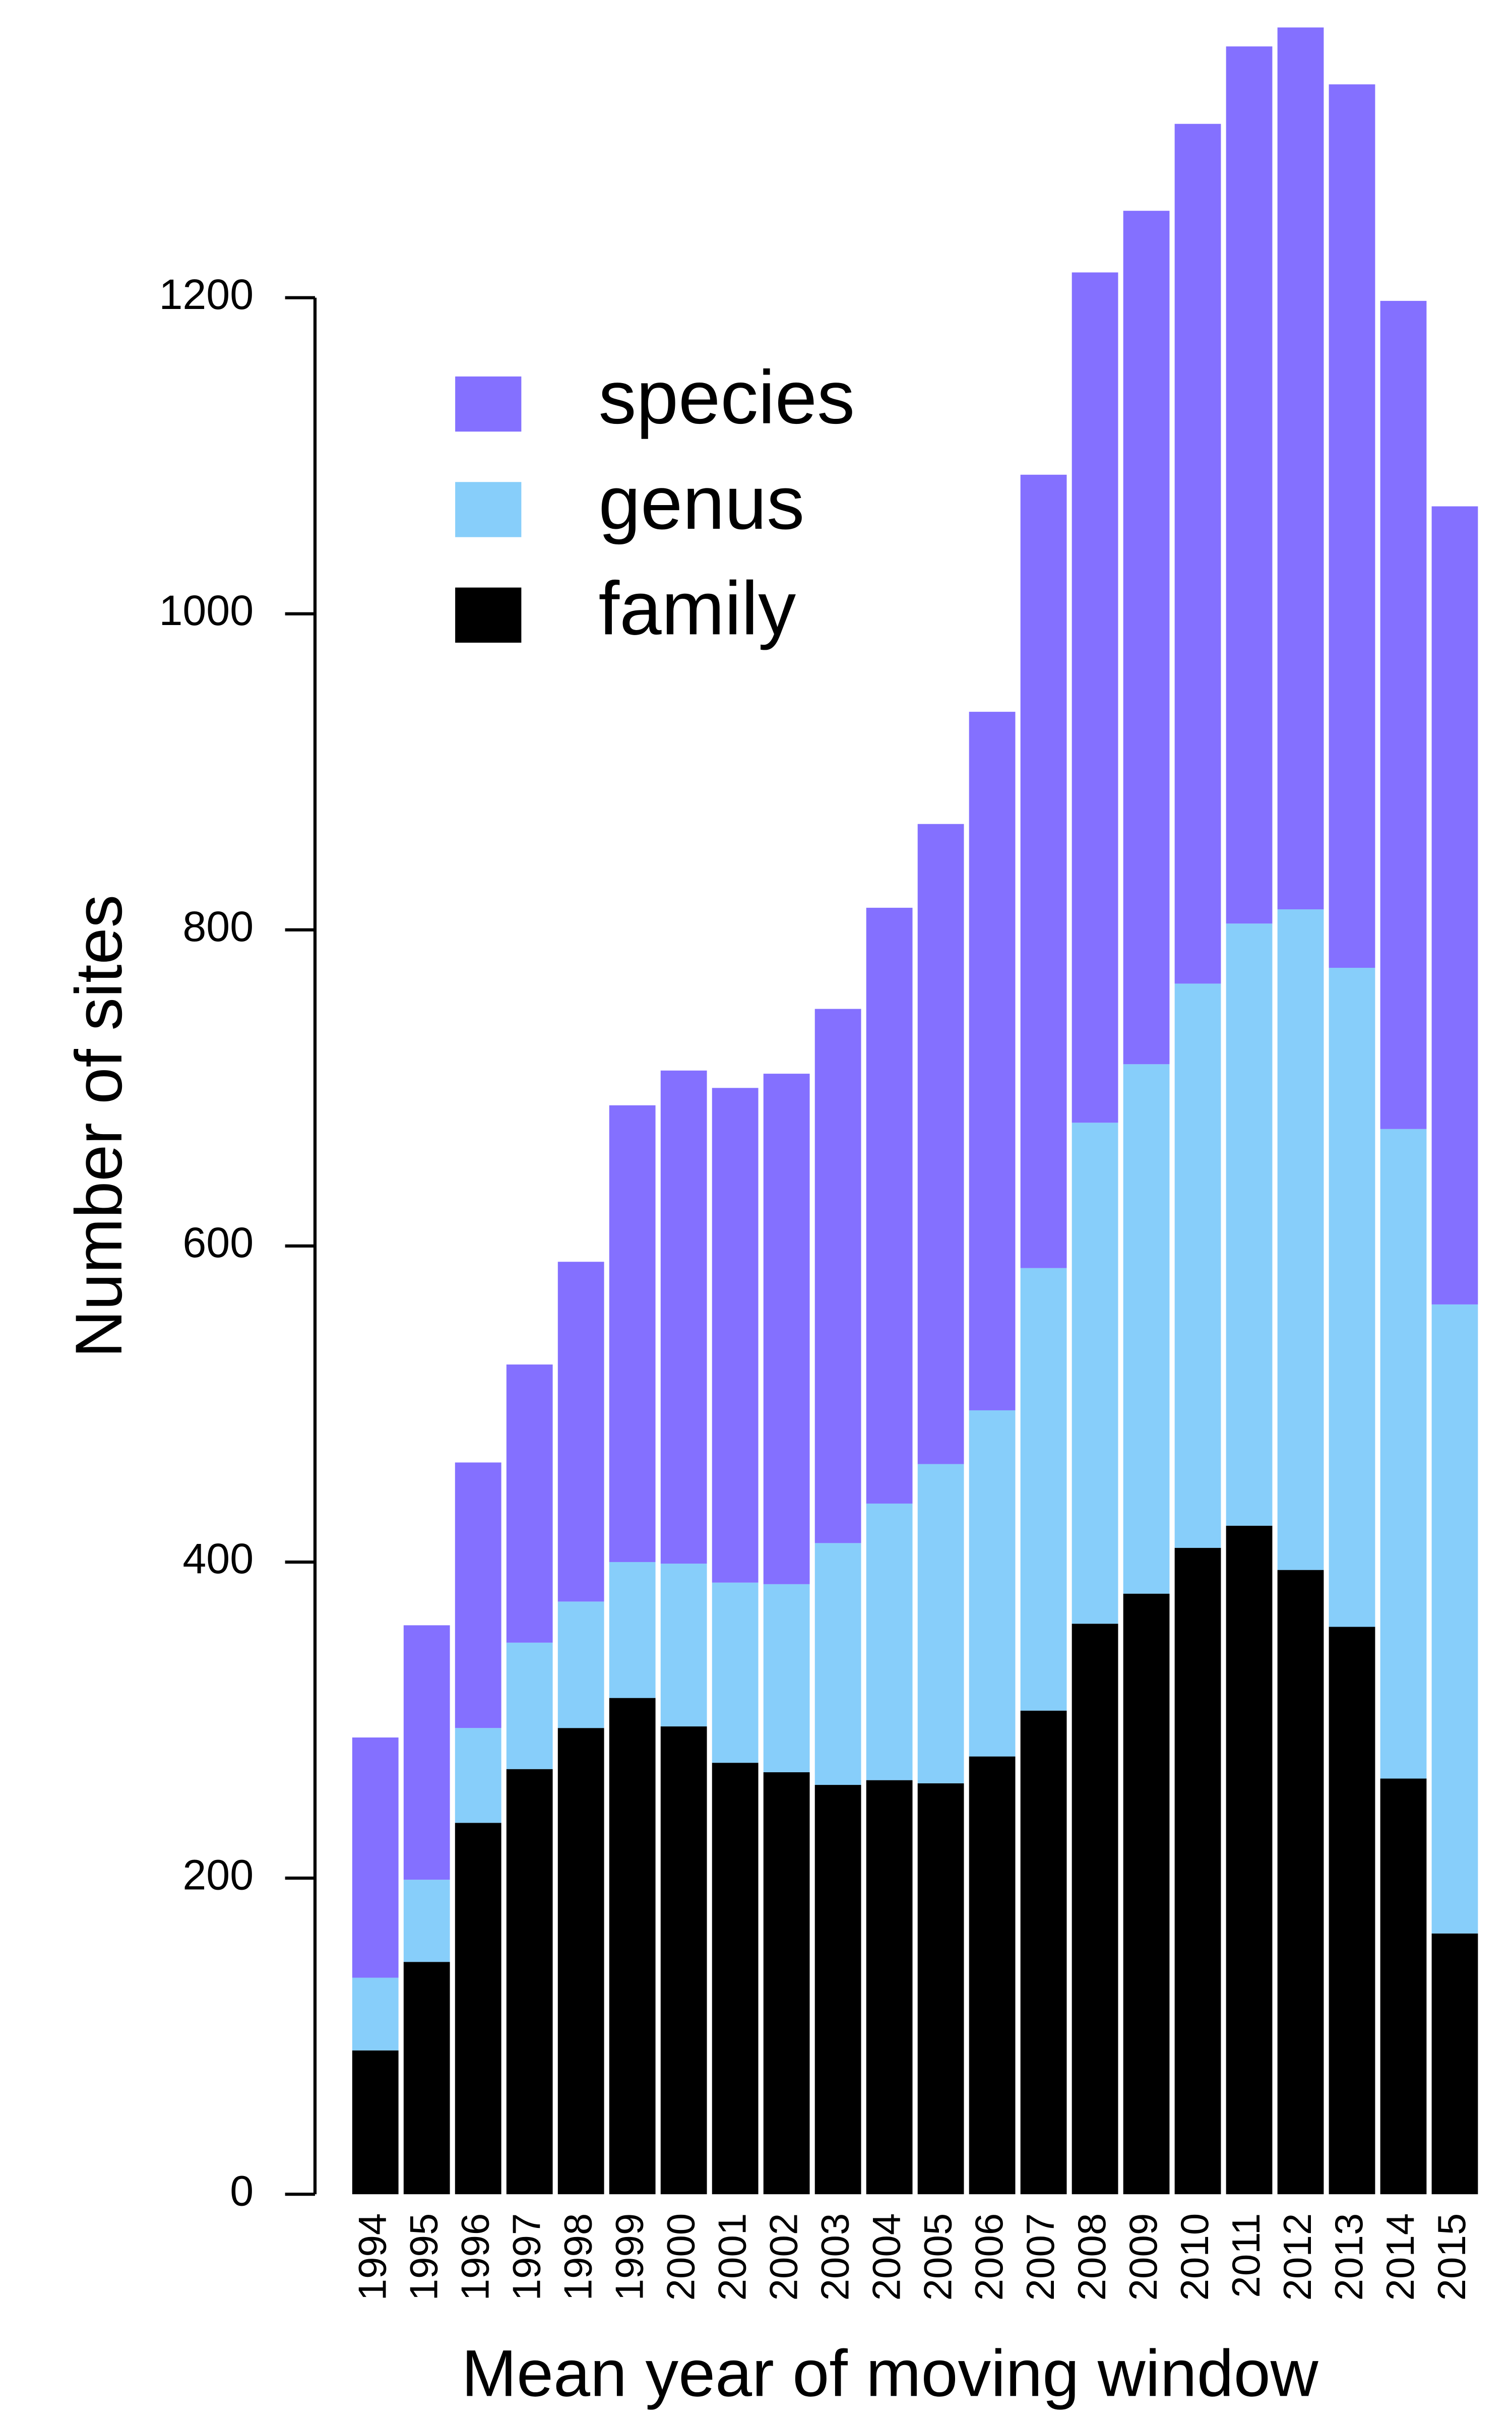 This screenshot has height=2422, width=1512. What do you see at coordinates (886, 2257) in the screenshot?
I see `x-tick-label: 2004` at bounding box center [886, 2257].